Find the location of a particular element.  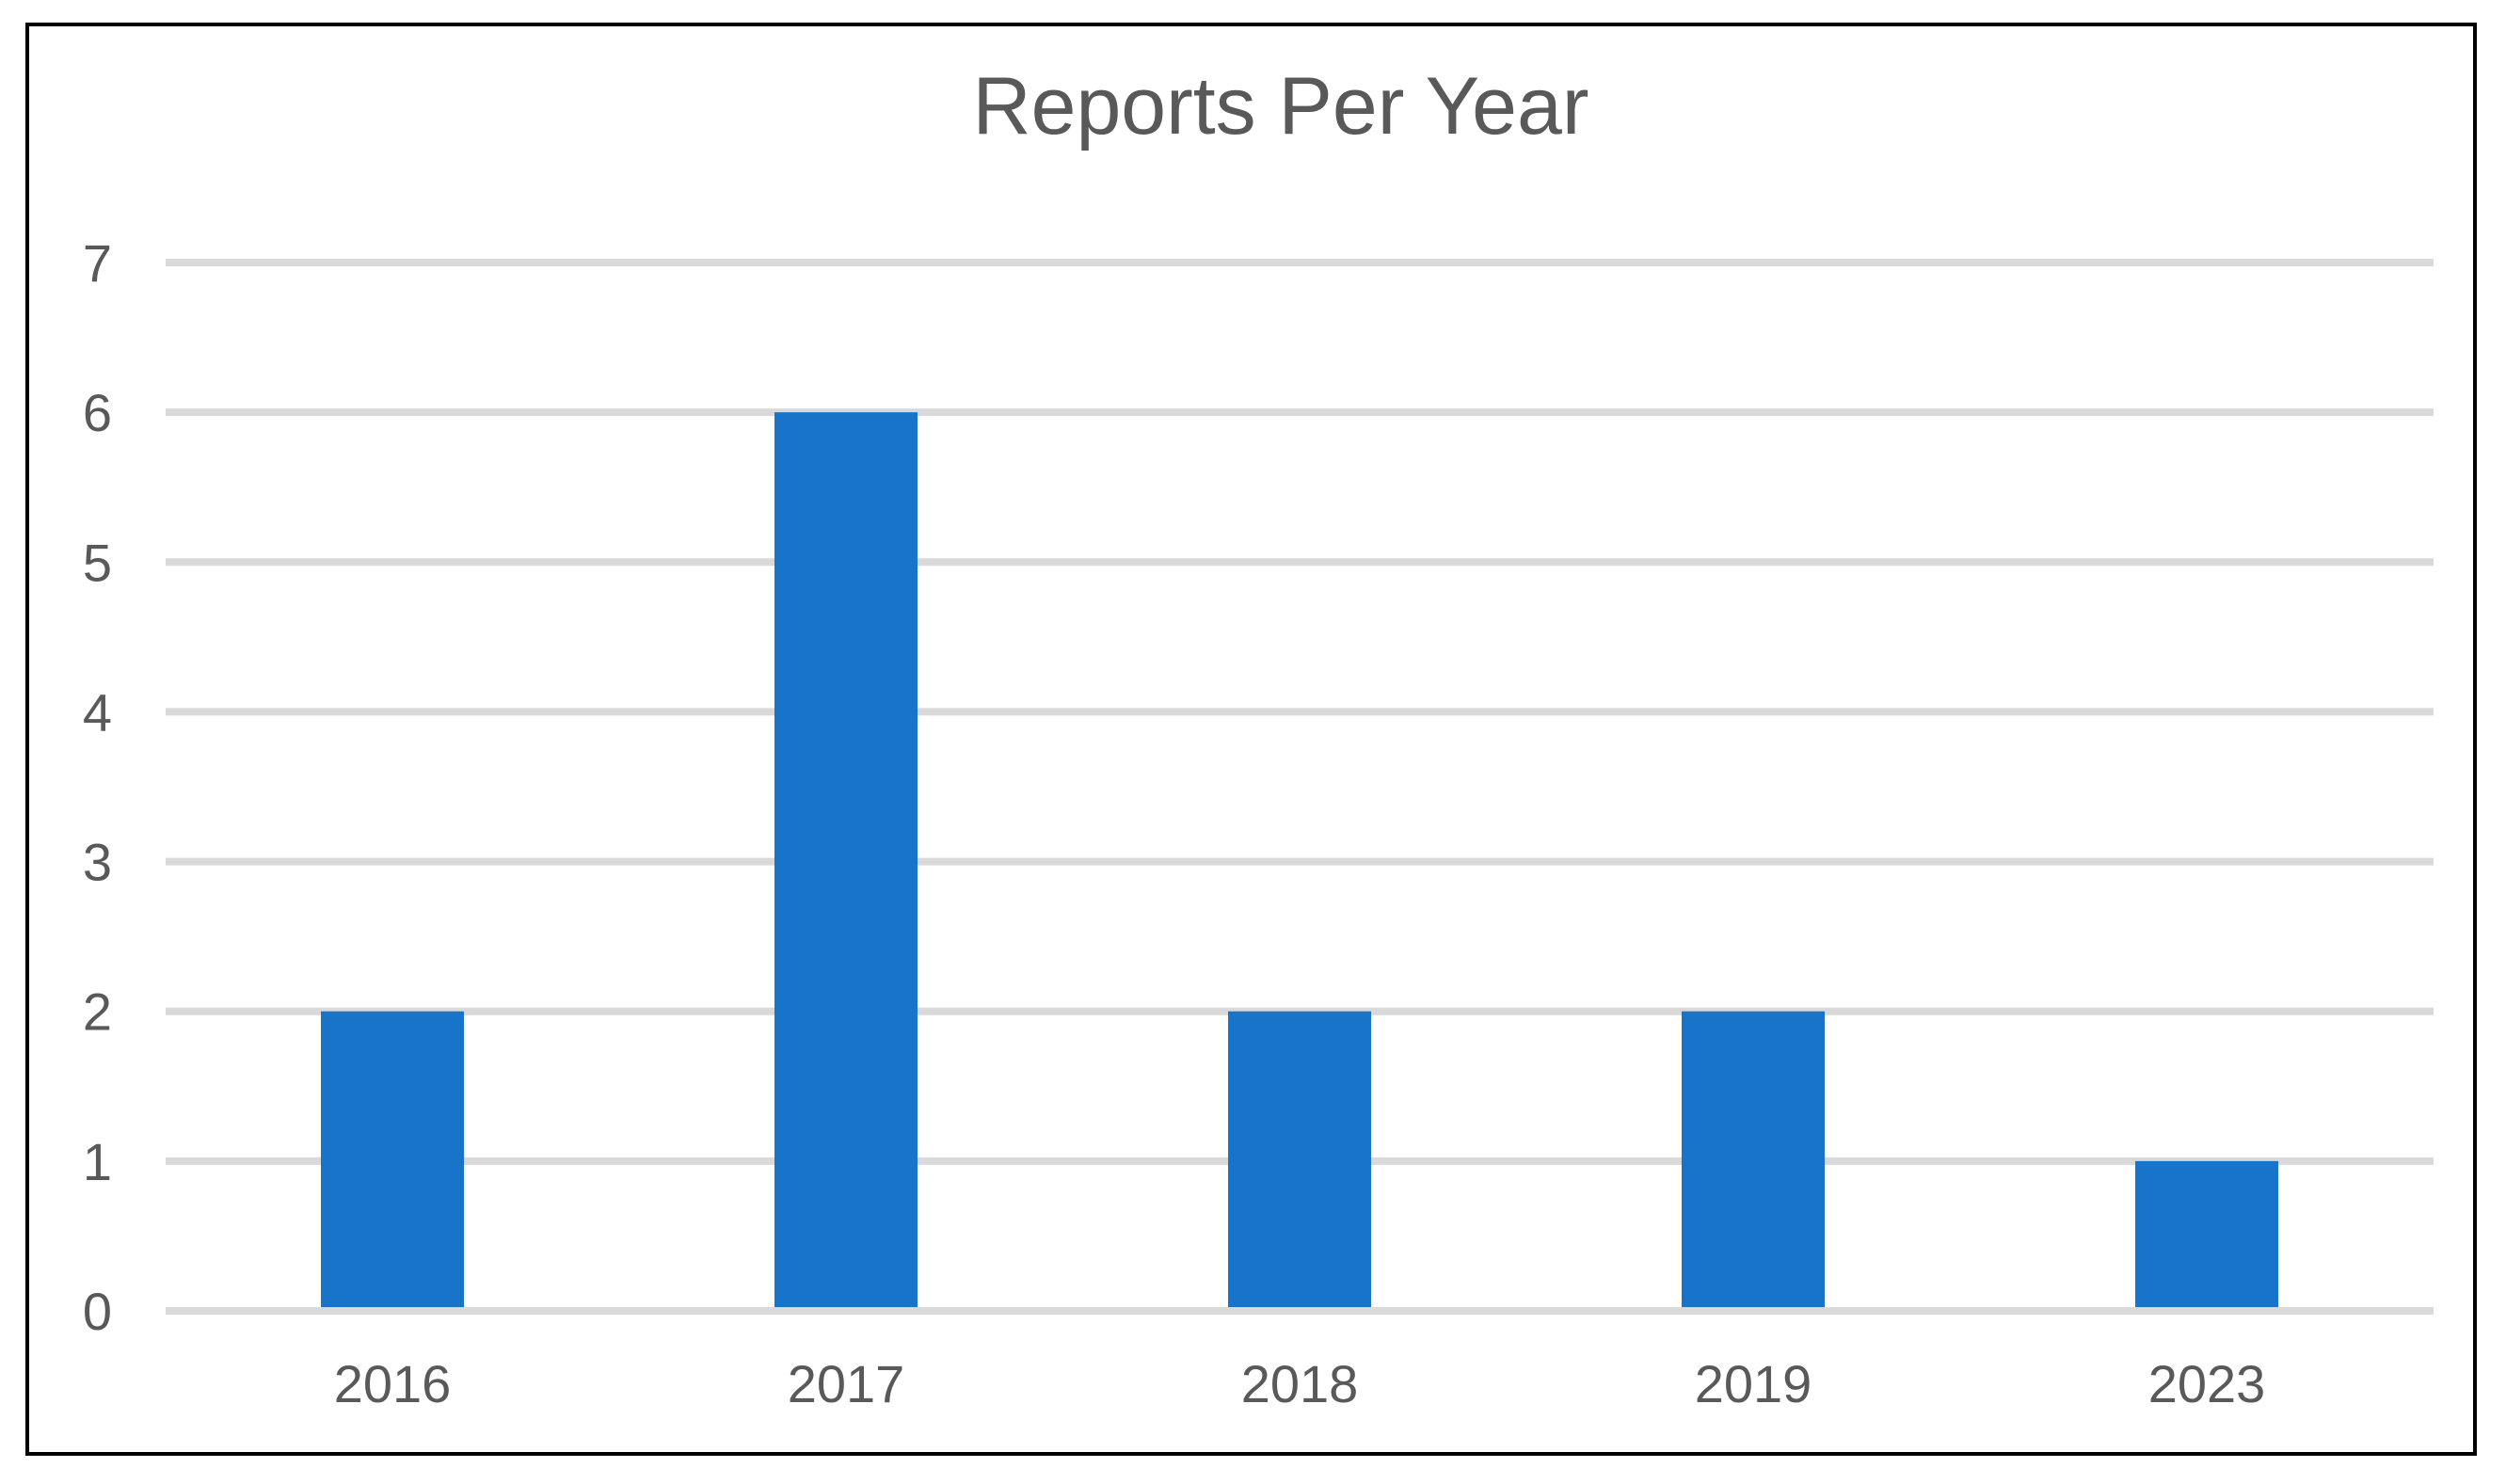

bar-2017 is located at coordinates (846, 860).